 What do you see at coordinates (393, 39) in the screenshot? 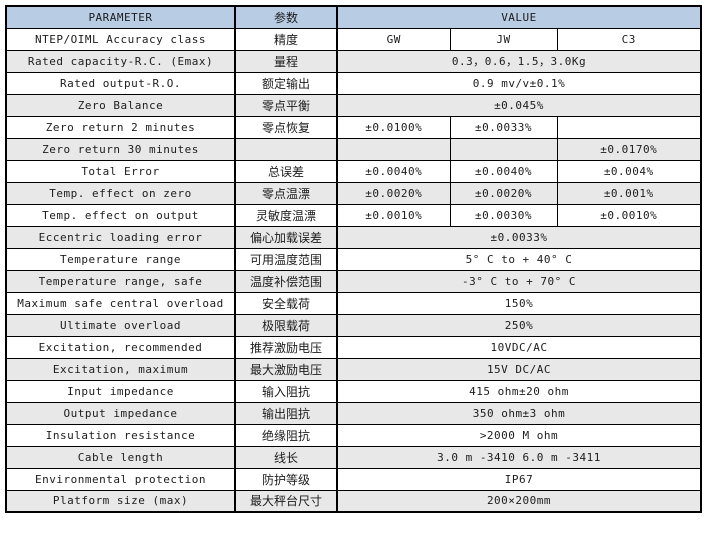
I see `value-cell: GW` at bounding box center [393, 39].